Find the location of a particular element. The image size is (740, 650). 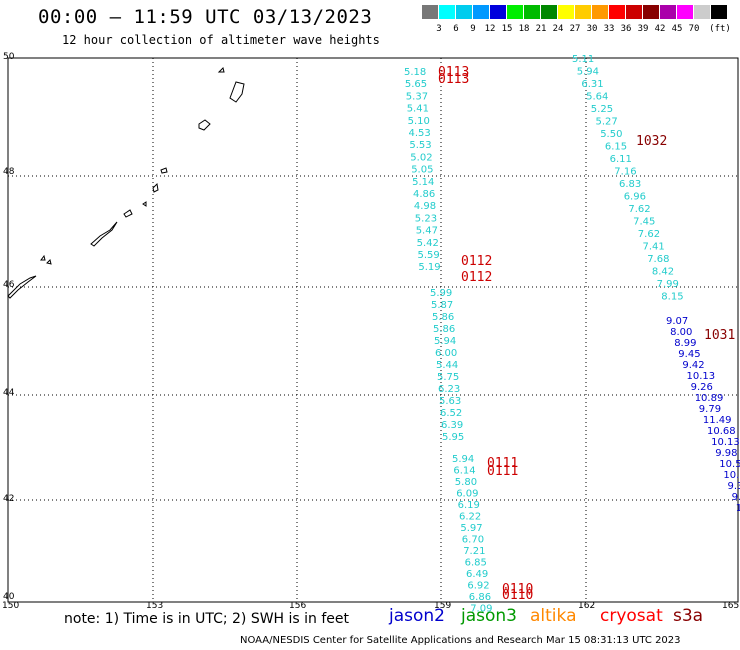

track-value: 4.53 is located at coordinates (420, 133).